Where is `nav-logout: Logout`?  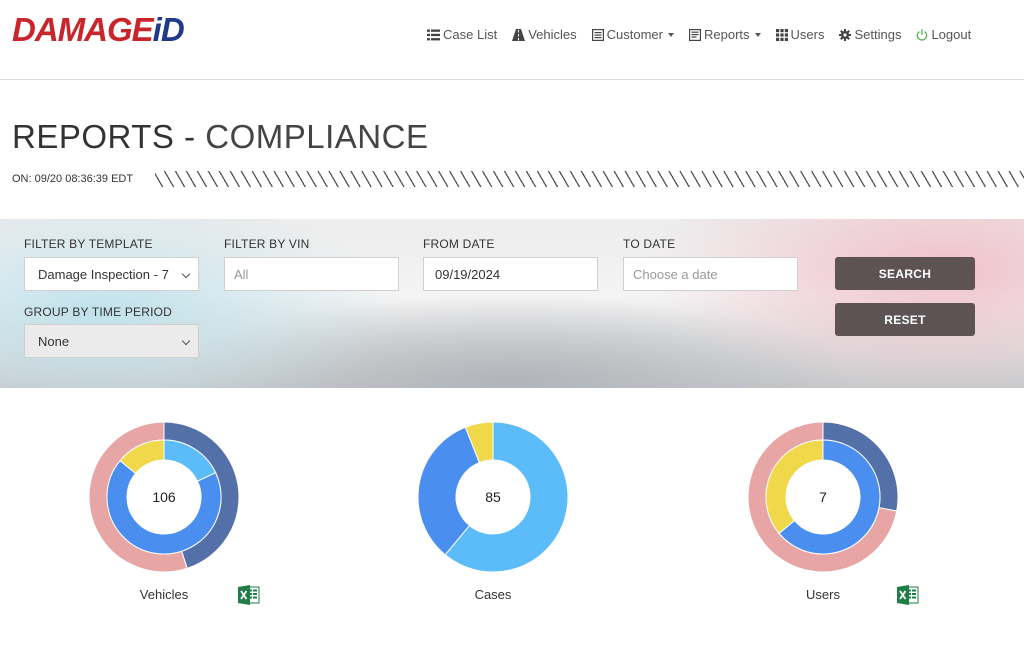
nav-logout: Logout is located at coordinates (943, 34).